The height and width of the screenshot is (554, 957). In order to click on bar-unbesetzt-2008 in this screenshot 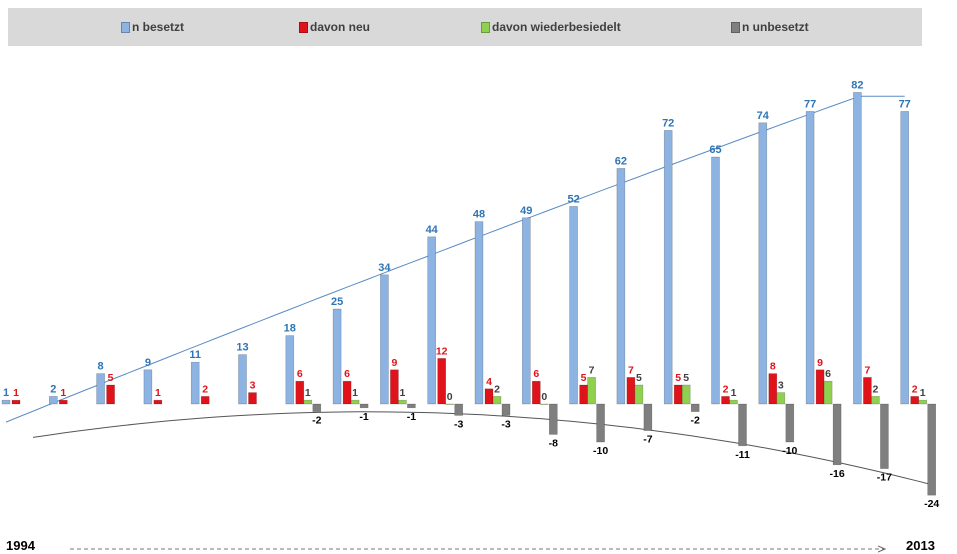, I will do `click(695, 407)`.